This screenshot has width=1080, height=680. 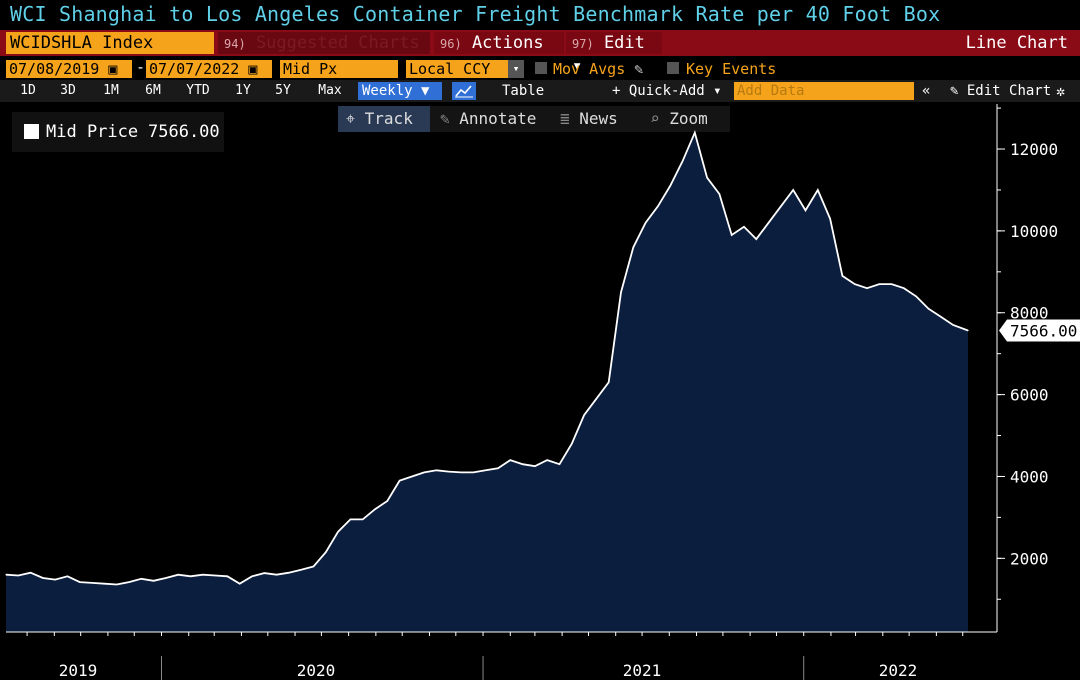 What do you see at coordinates (499, 54) in the screenshot?
I see `actions-menu: 96) Actions ▾` at bounding box center [499, 54].